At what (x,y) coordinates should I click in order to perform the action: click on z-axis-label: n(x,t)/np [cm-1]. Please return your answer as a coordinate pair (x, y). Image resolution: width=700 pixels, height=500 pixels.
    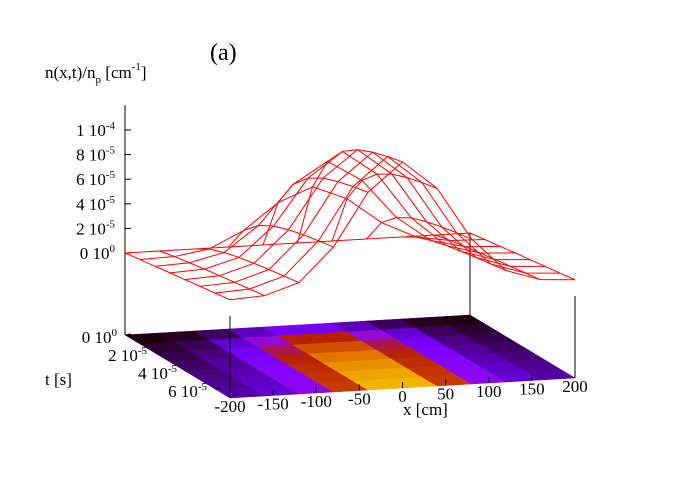
    Looking at the image, I should click on (96, 73).